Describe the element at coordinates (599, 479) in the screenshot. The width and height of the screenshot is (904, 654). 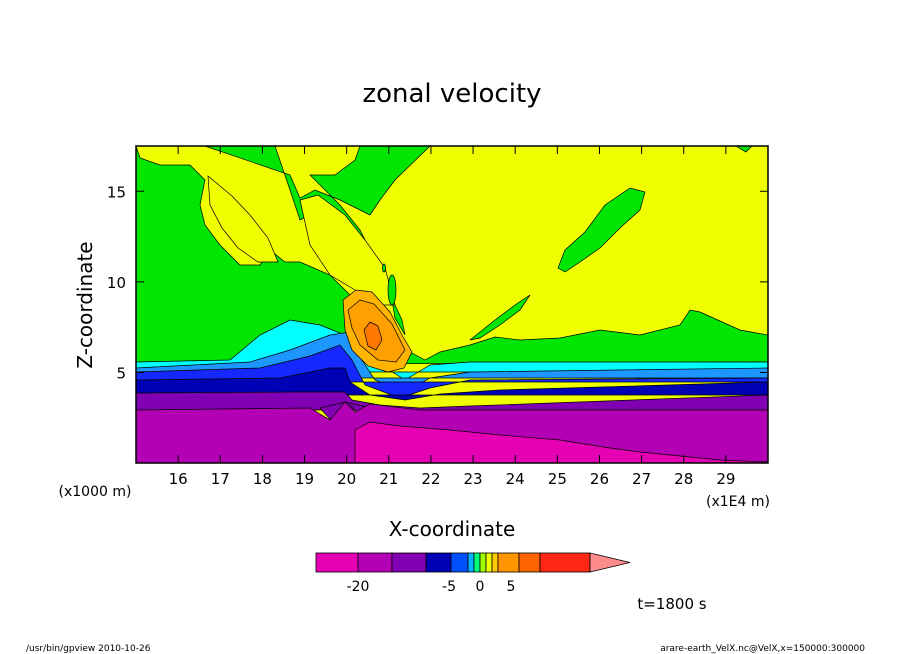
I see `x-tick-label: 26` at that location.